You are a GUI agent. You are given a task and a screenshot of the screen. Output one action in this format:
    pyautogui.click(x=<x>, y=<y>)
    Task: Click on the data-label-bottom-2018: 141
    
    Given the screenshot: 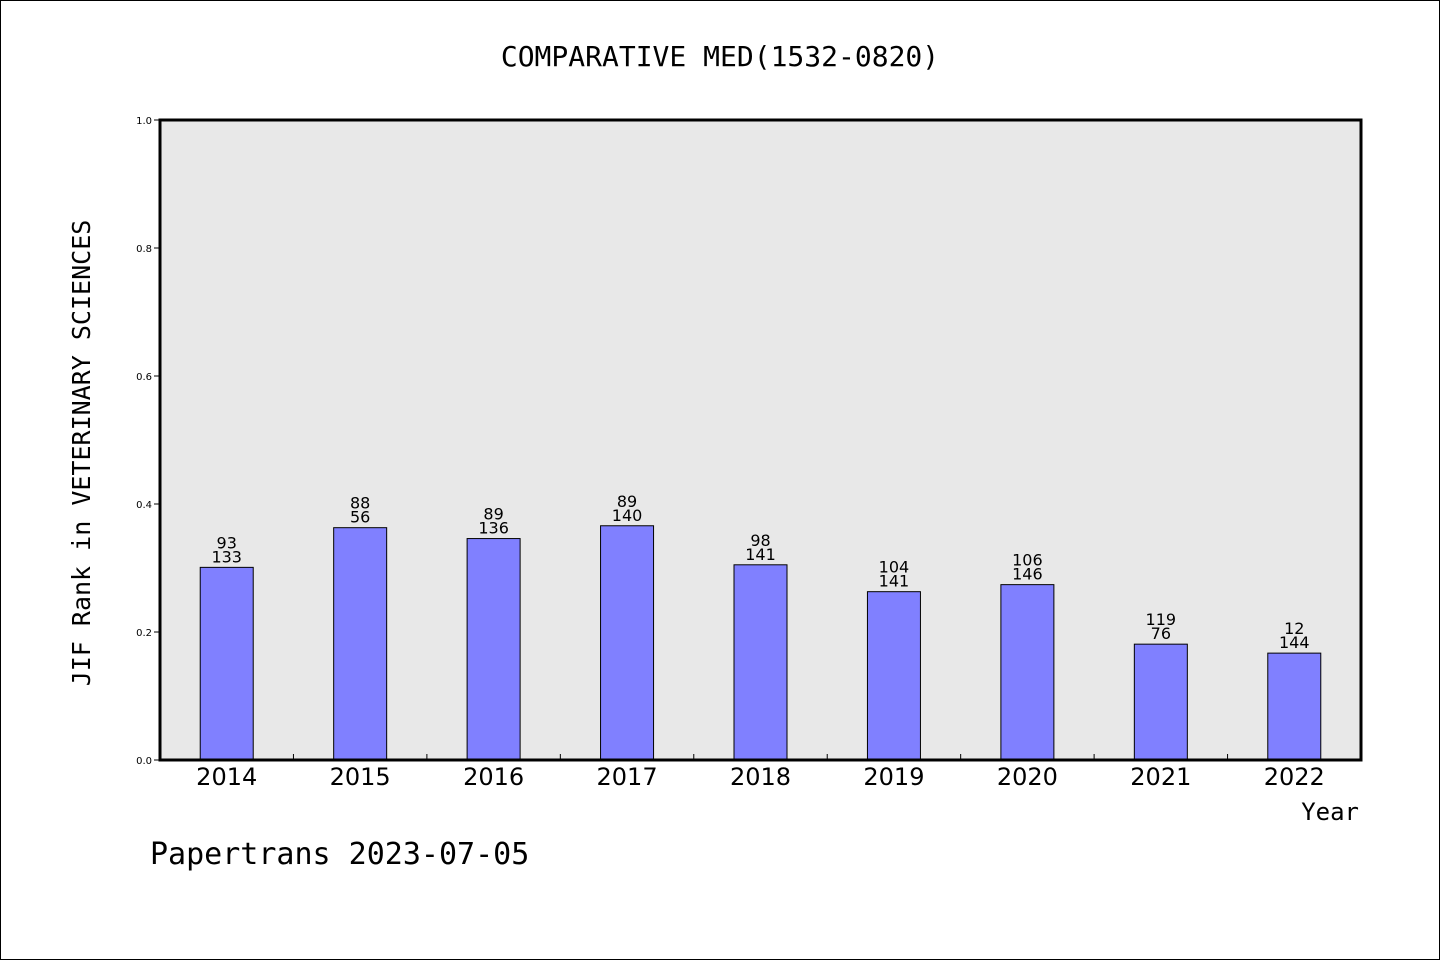 What is the action you would take?
    pyautogui.click(x=760, y=554)
    